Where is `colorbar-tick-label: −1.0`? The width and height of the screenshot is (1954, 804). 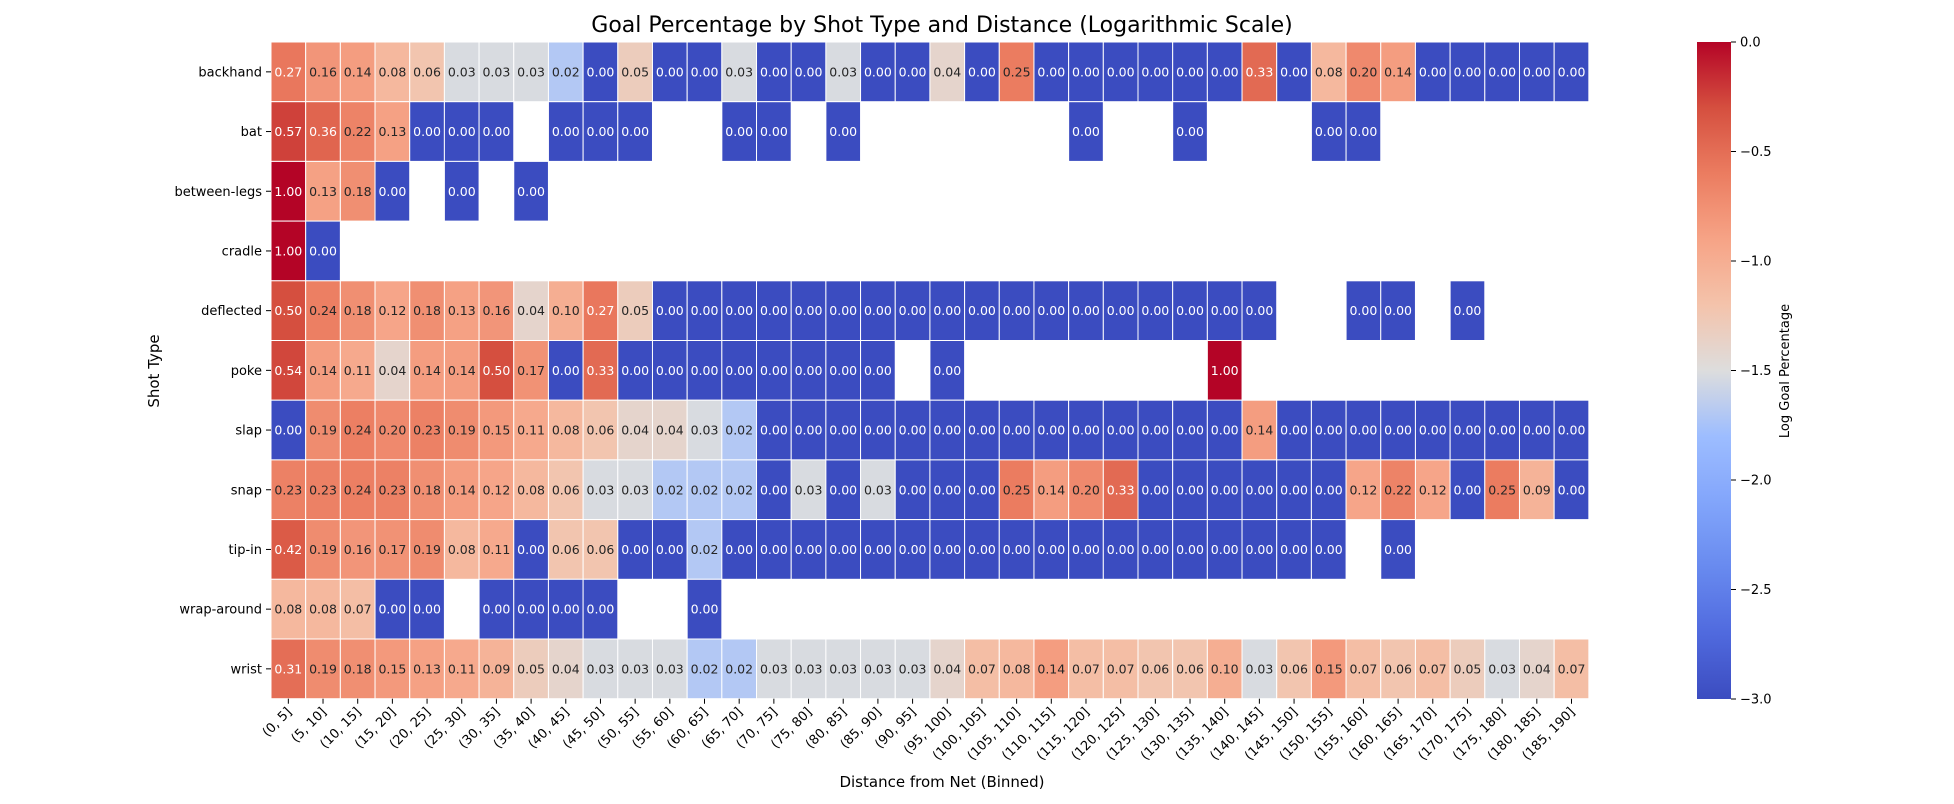
colorbar-tick-label: −1.0 is located at coordinates (1756, 262).